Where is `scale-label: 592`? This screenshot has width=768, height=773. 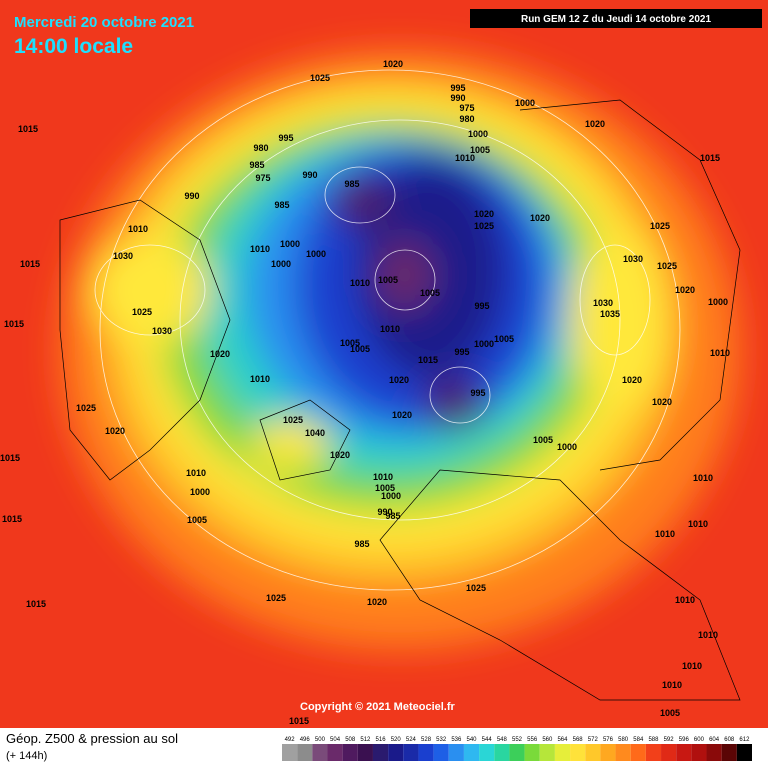
scale-label: 592 is located at coordinates (669, 740).